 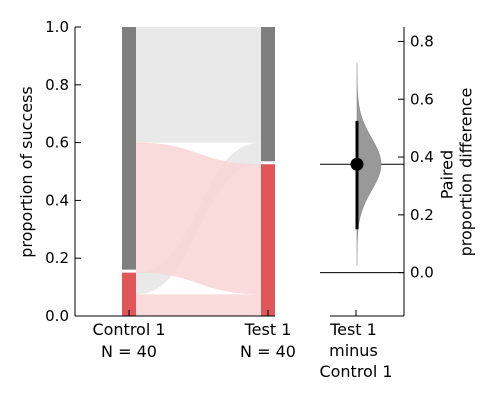 I want to click on right-y-tick-label: 0.6, so click(x=422, y=99).